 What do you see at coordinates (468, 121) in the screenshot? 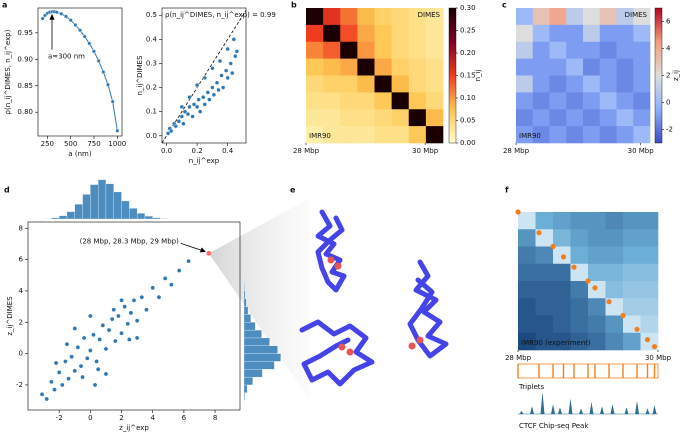
I see `colorbar-tick-label: 0.05` at bounding box center [468, 121].